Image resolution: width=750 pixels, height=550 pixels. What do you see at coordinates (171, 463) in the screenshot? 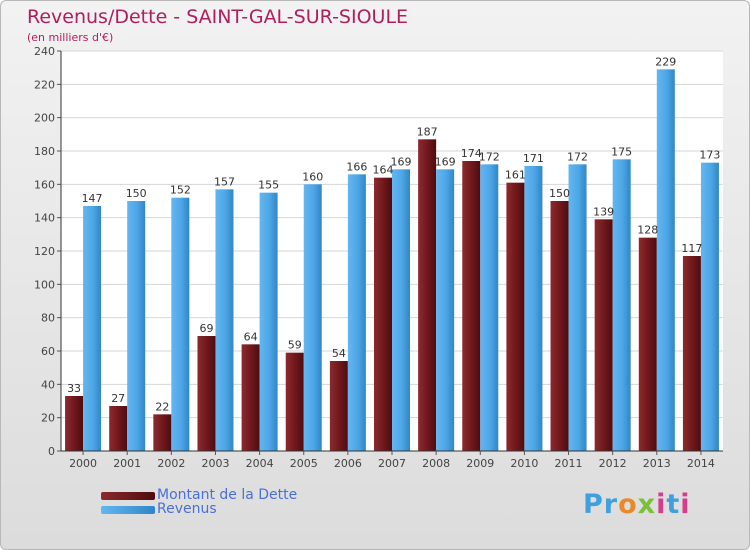
I see `x-tick-label: 2002` at bounding box center [171, 463].